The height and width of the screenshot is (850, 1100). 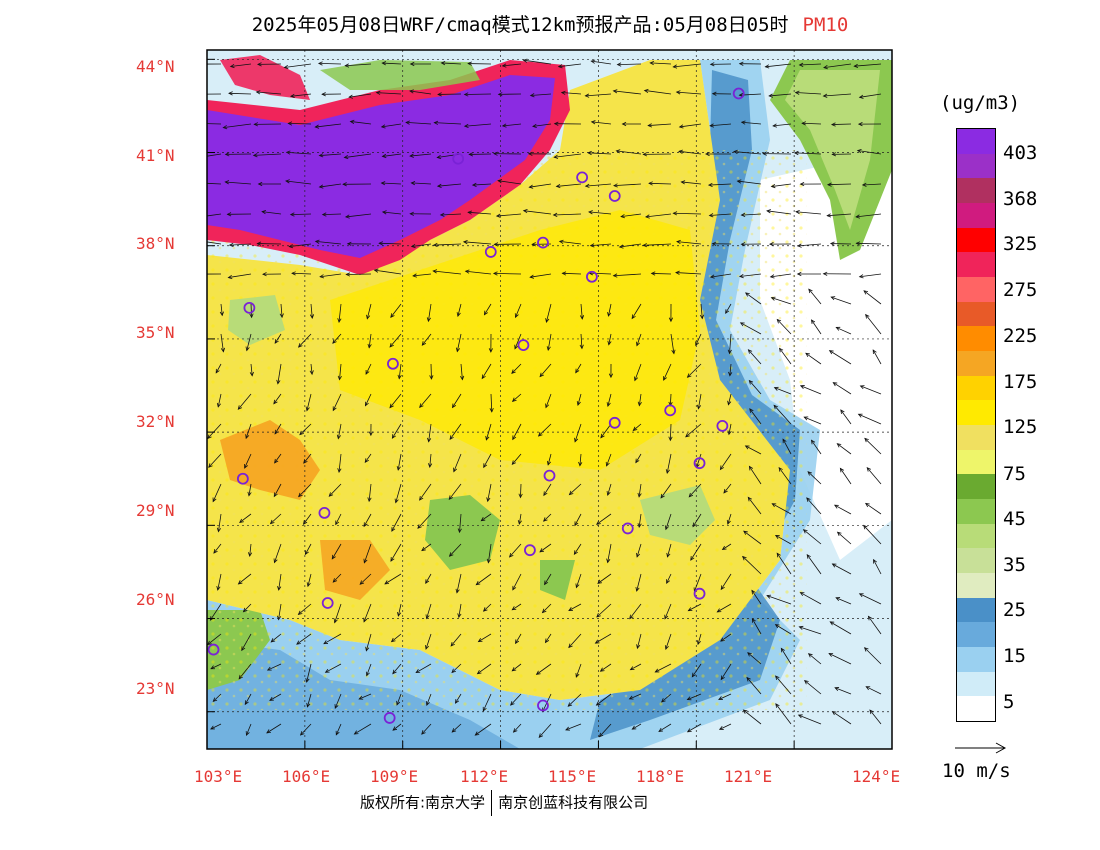 What do you see at coordinates (825, 25) in the screenshot?
I see `pollutant-label: PM10` at bounding box center [825, 25].